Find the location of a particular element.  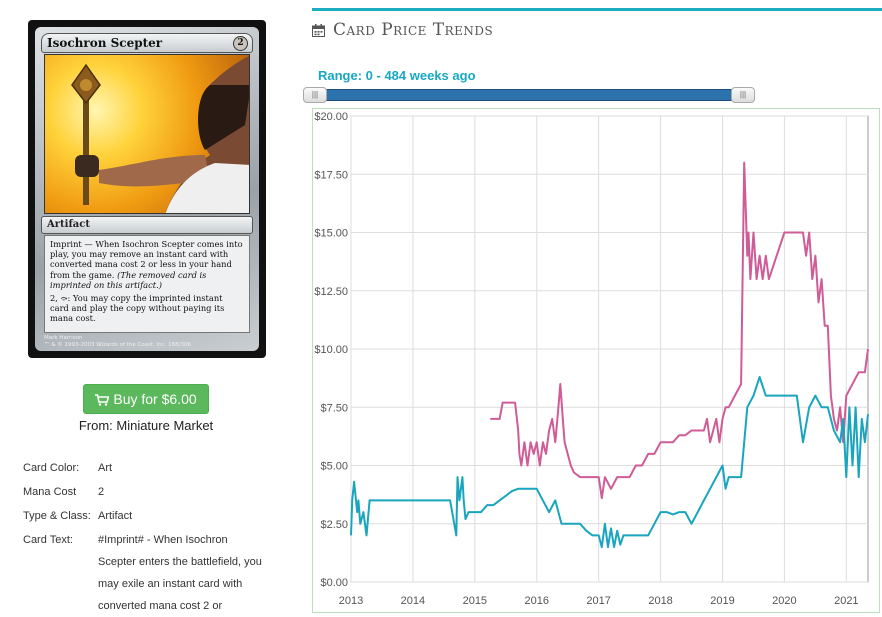

mana-symbol-icon: 2 is located at coordinates (240, 43).